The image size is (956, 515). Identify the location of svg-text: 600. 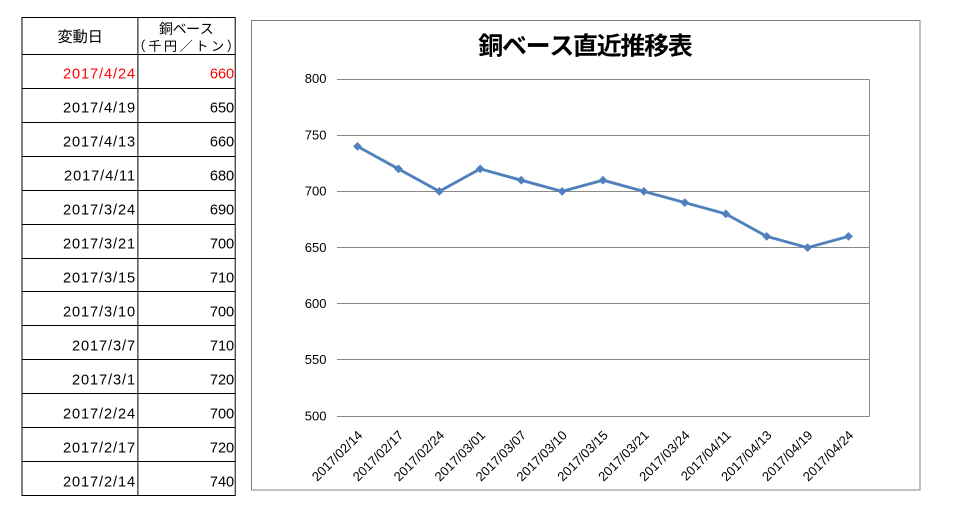
(316, 303).